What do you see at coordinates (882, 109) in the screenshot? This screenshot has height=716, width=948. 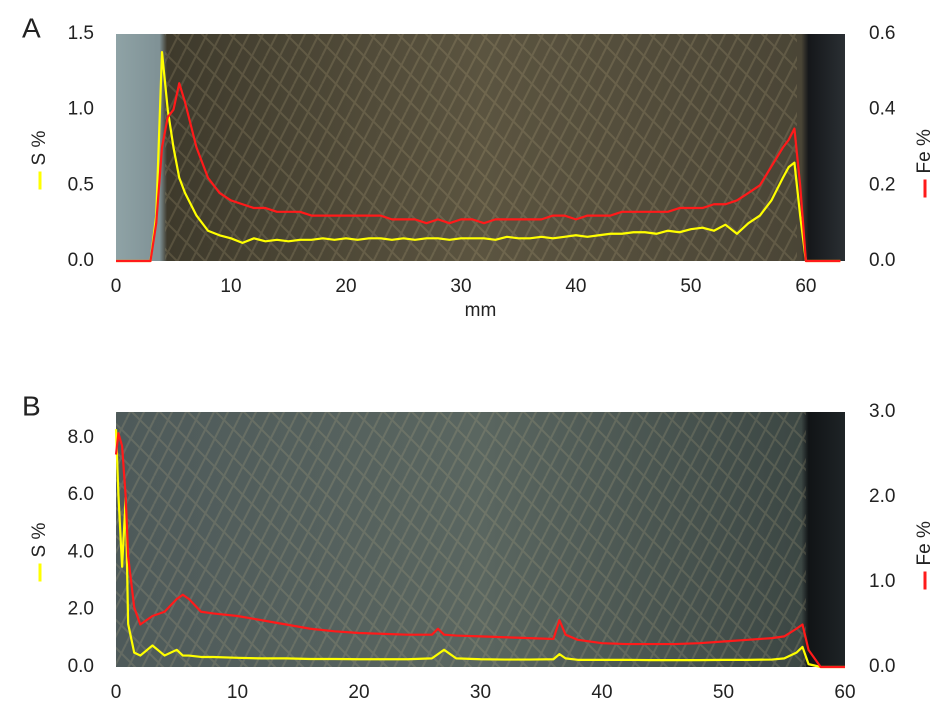 I see `y2-tick-label: 0.4` at bounding box center [882, 109].